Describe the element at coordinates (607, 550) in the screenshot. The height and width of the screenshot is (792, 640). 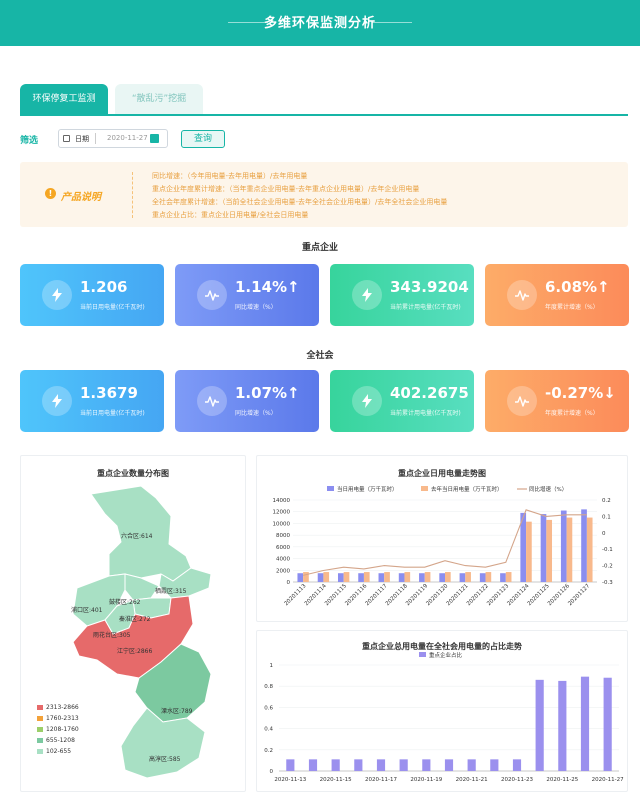
I see `y2-tick-label: -0.1` at that location.